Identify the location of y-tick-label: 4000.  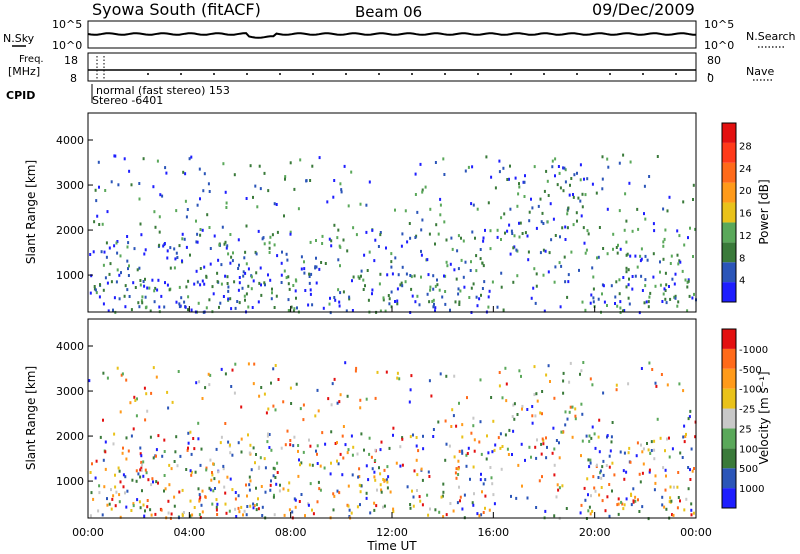
(70, 346).